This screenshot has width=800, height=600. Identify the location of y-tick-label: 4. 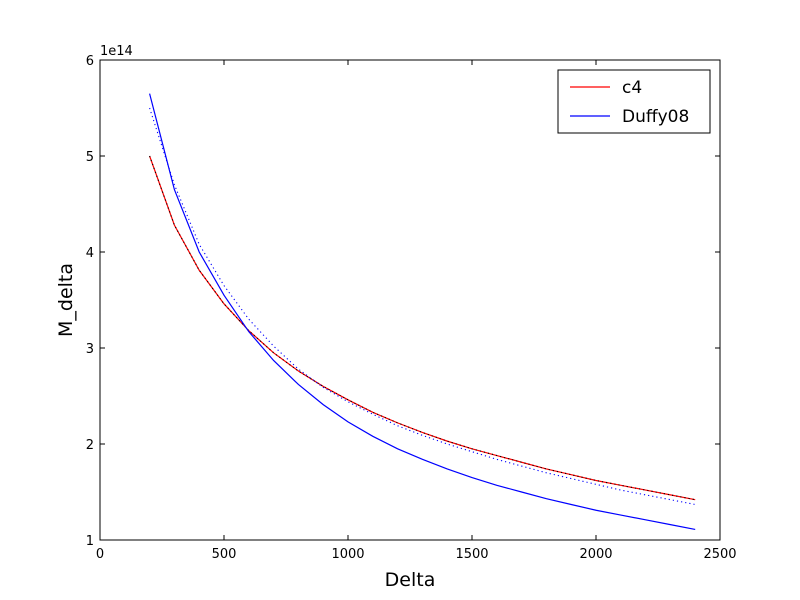
(90, 253).